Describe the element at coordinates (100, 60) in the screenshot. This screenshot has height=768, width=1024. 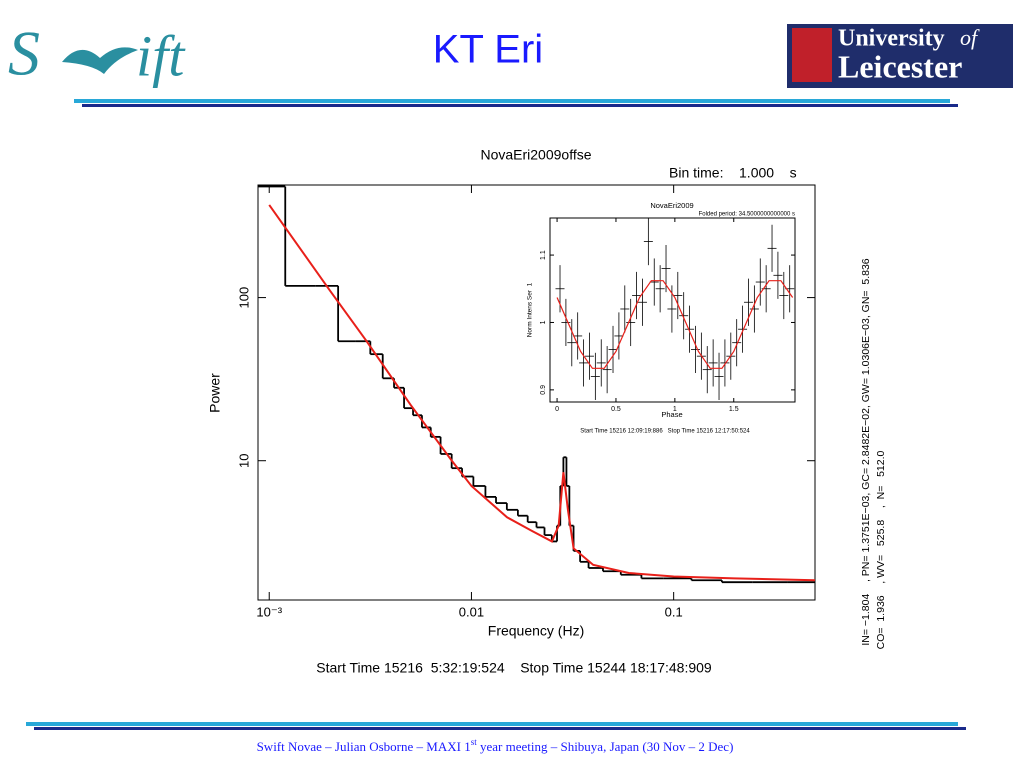
I see `logo-bird` at that location.